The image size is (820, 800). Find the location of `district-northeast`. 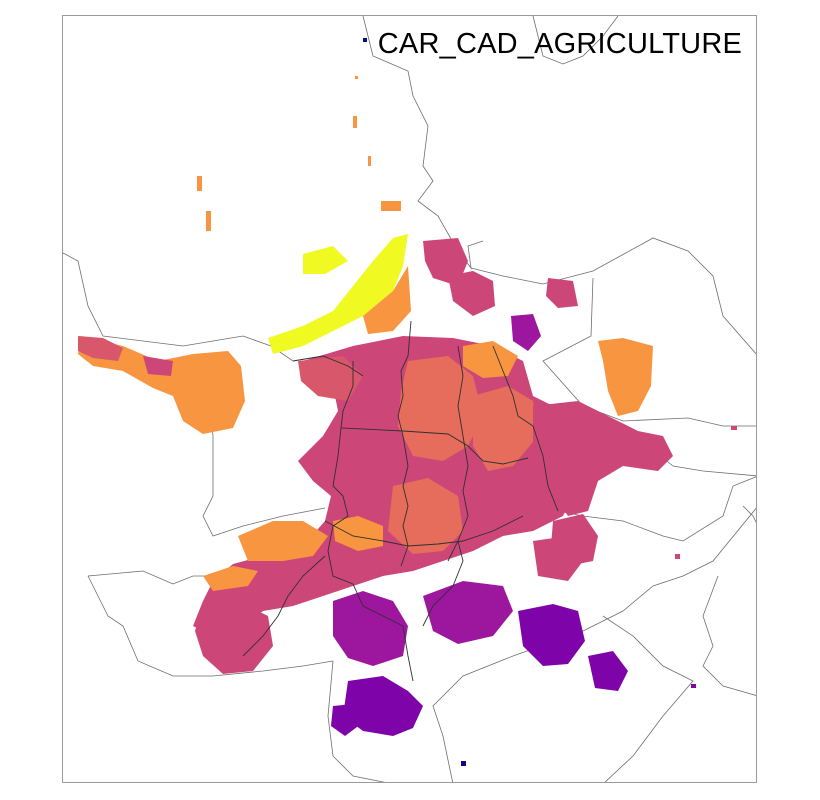

district-northeast is located at coordinates (613, 296).